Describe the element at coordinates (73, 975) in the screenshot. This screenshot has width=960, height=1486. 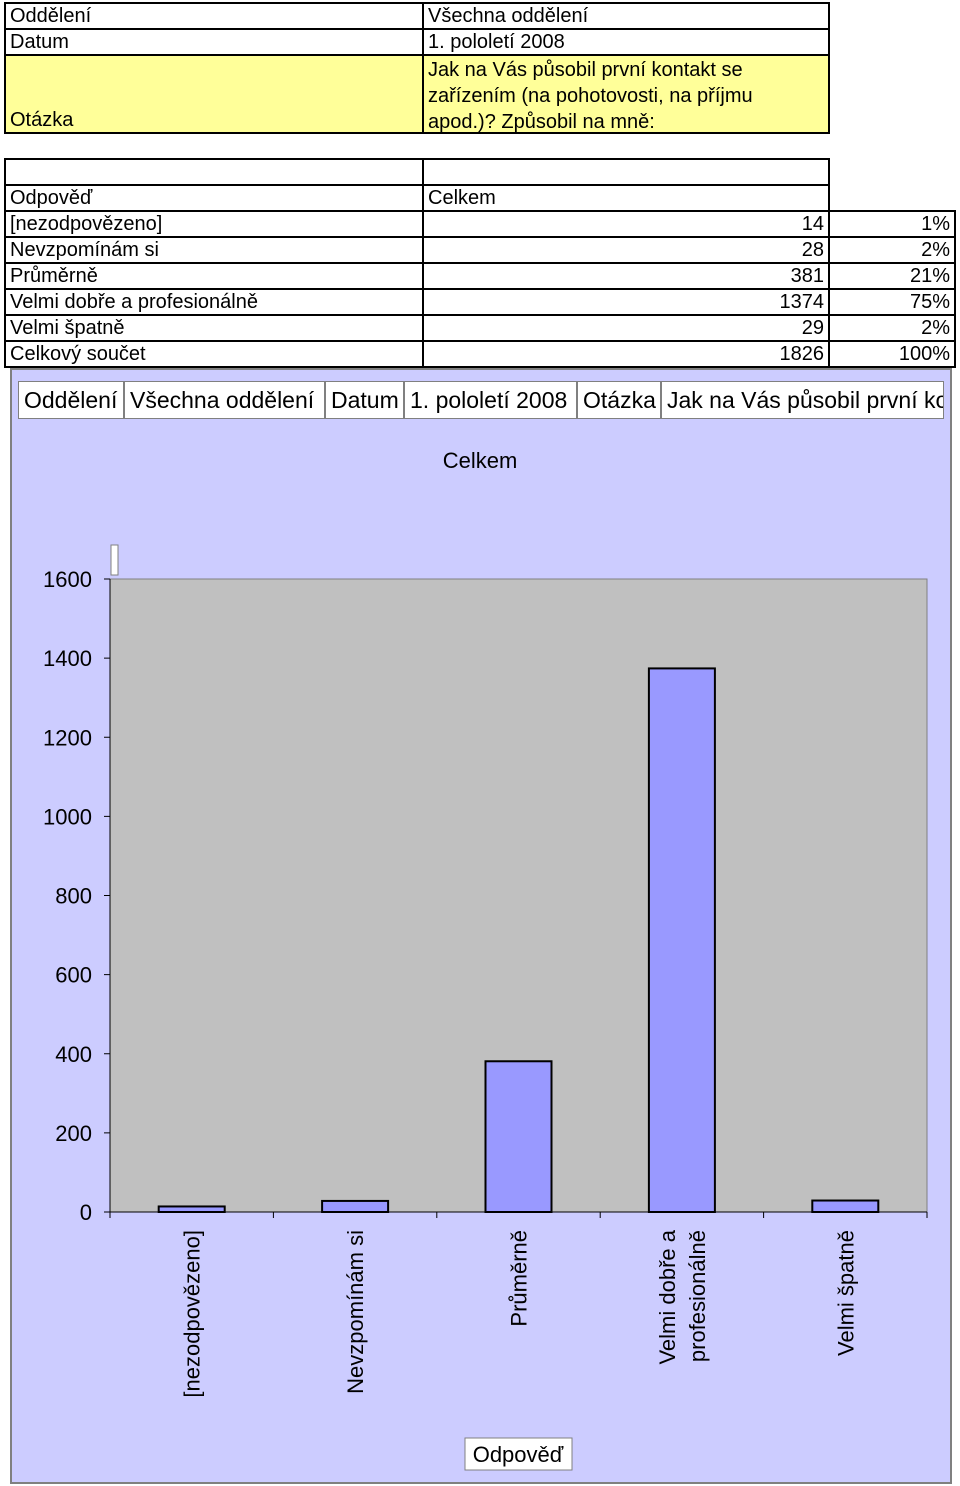
I see `y-tick-label: 600` at that location.